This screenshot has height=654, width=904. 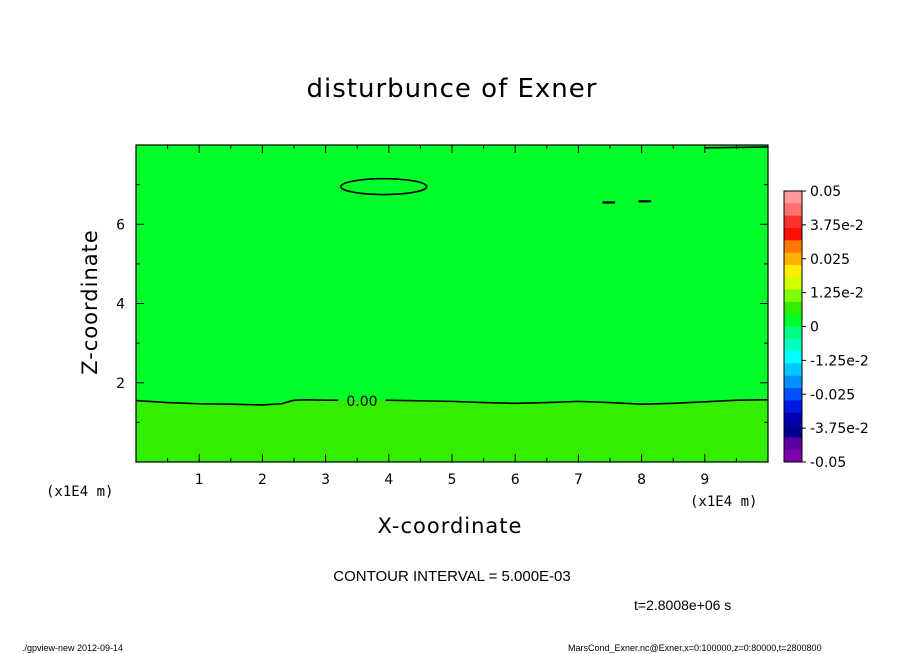 What do you see at coordinates (383, 186) in the screenshot?
I see `closed-contour` at bounding box center [383, 186].